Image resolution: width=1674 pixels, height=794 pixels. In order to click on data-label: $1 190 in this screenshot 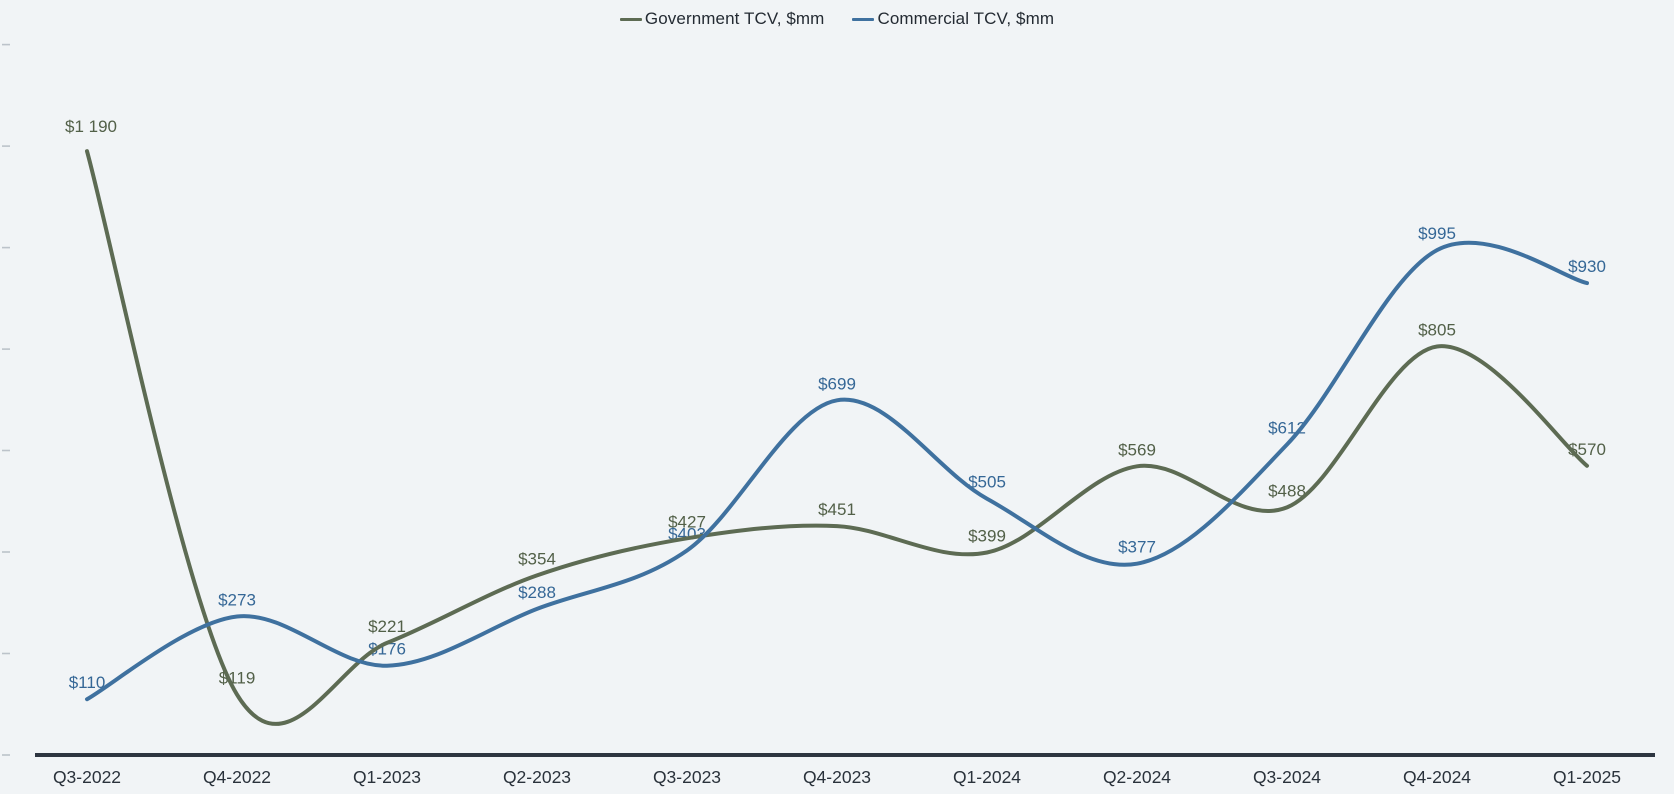, I will do `click(91, 126)`.